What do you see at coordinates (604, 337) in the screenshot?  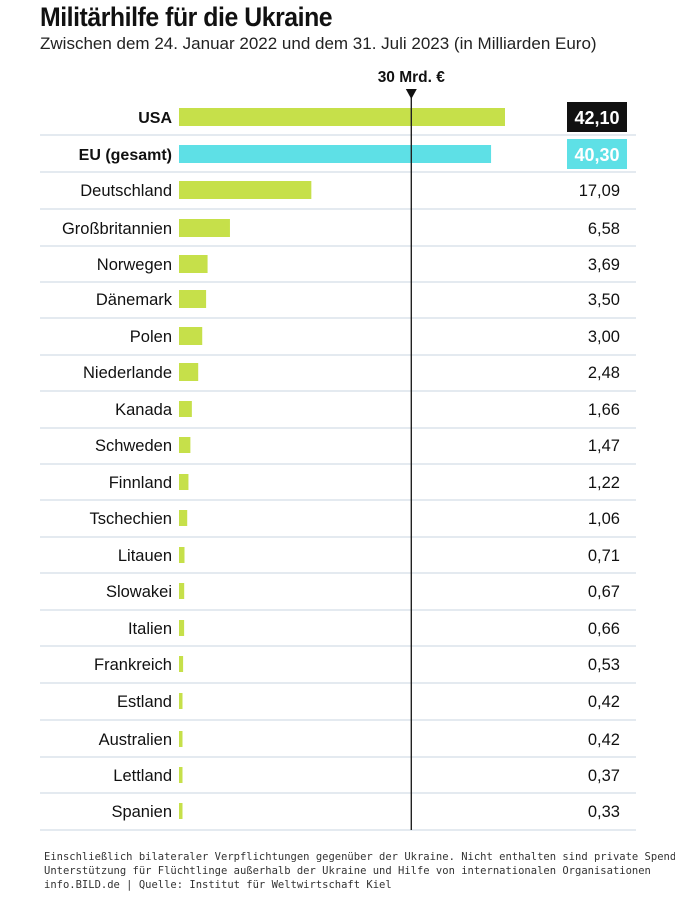 I see `value-label-polen: 3,00` at bounding box center [604, 337].